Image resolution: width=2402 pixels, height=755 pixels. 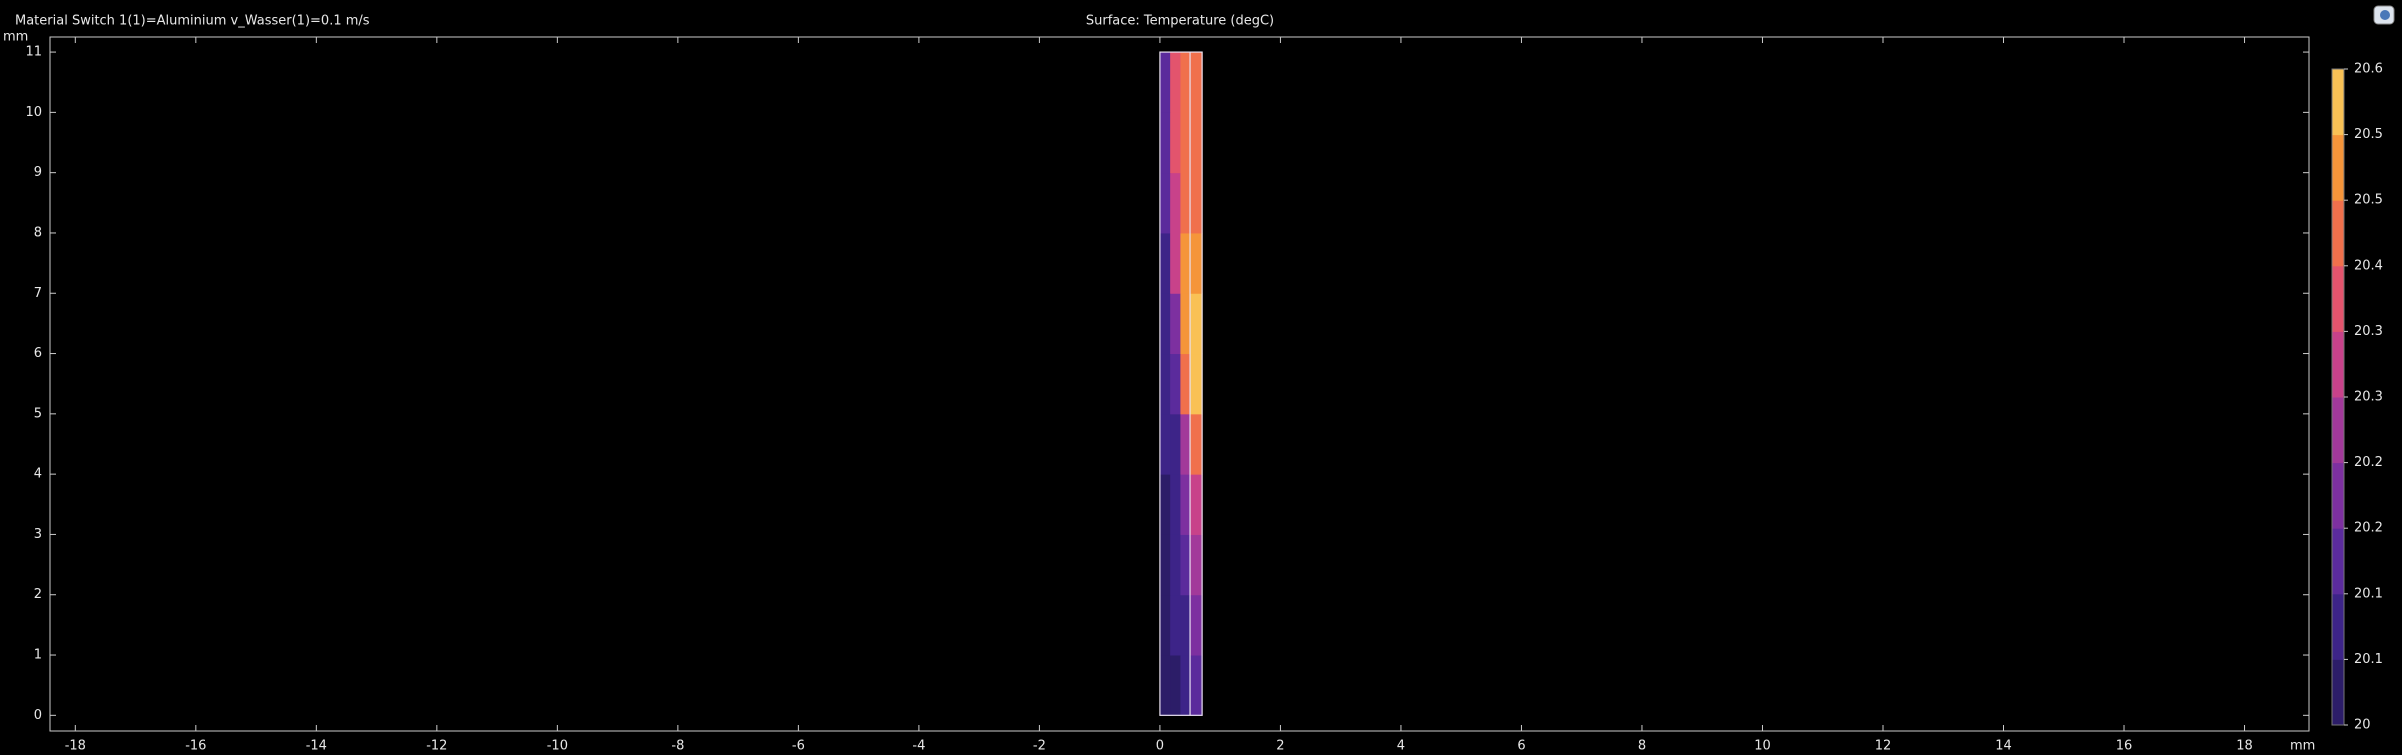 I want to click on x-tick-label: 18, so click(x=2244, y=746).